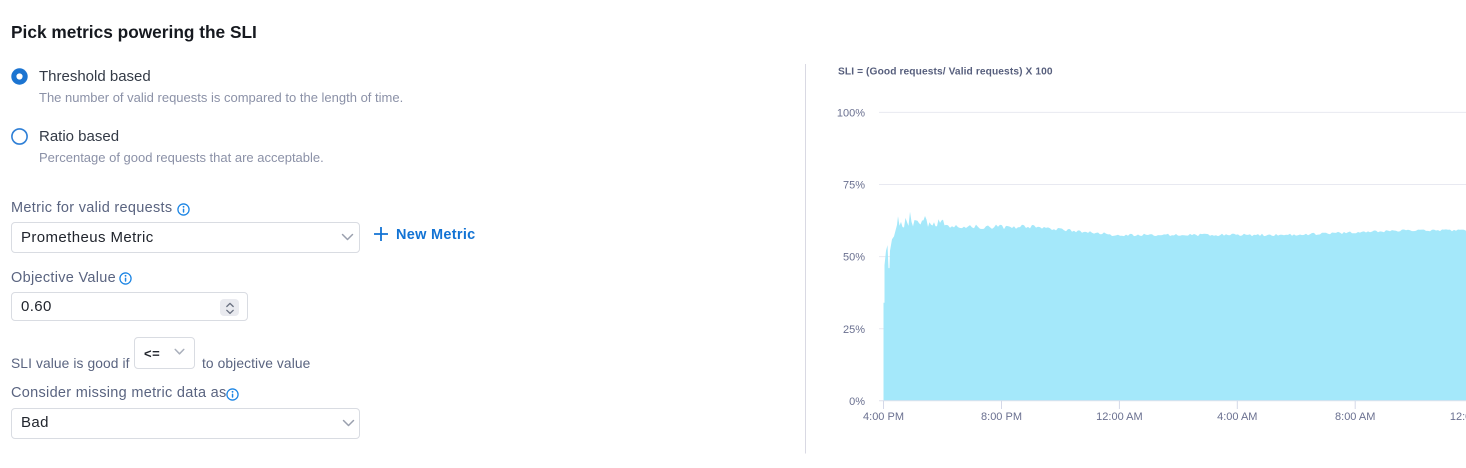  What do you see at coordinates (1355, 417) in the screenshot?
I see `svg-text: 8:00 AM` at bounding box center [1355, 417].